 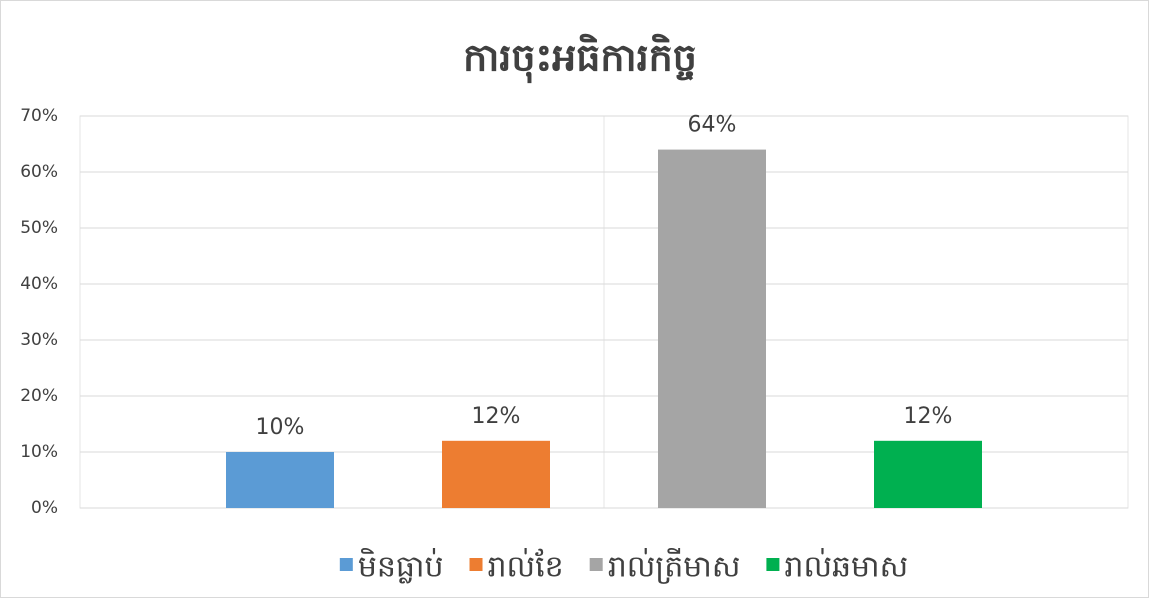 I want to click on legend-label: រាល់ខែ, so click(x=526, y=566).